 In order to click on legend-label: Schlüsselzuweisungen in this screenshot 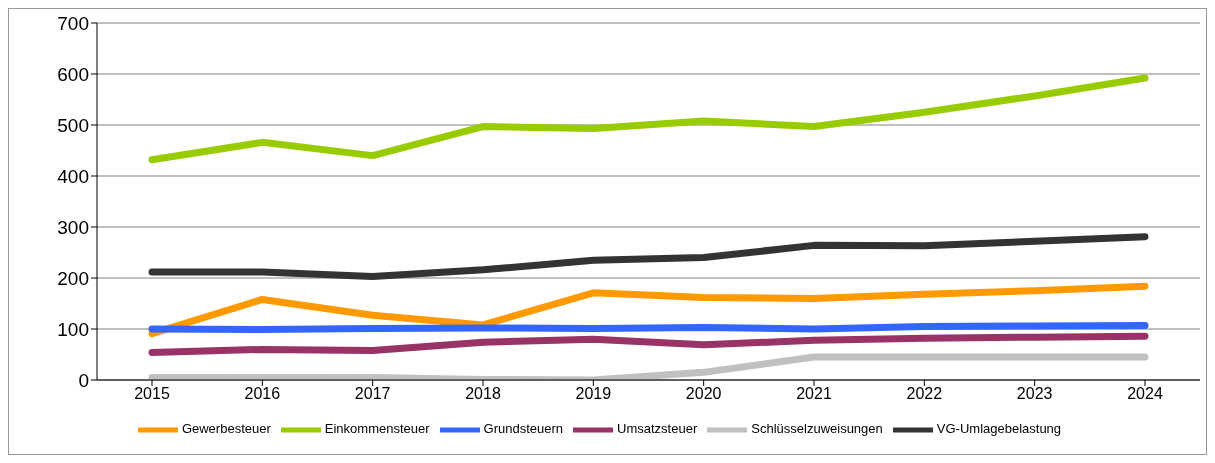, I will do `click(817, 429)`.